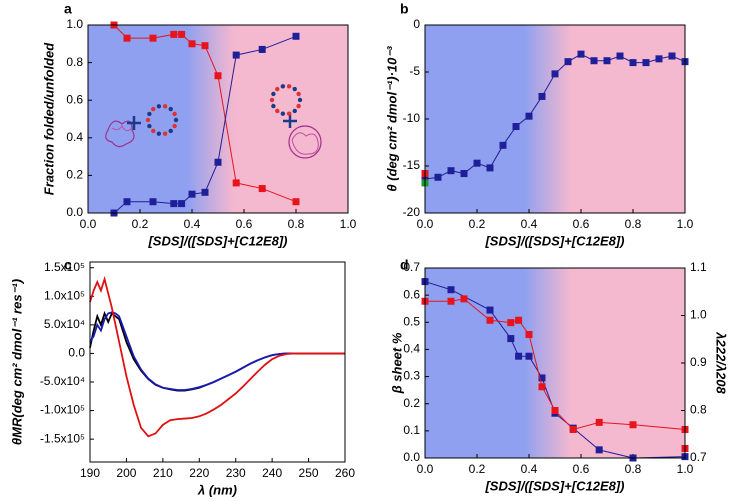 This screenshot has height=501, width=729. What do you see at coordinates (272, 473) in the screenshot?
I see `x-tick-label: 240` at bounding box center [272, 473].